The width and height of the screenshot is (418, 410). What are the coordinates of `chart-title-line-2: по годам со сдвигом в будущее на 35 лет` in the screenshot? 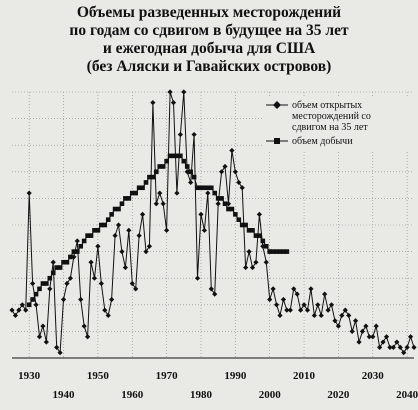 It's located at (209, 30).